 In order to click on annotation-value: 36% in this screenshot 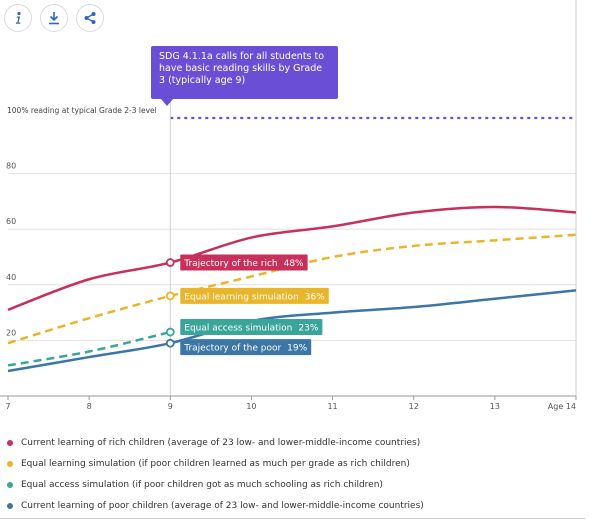, I will do `click(315, 297)`.